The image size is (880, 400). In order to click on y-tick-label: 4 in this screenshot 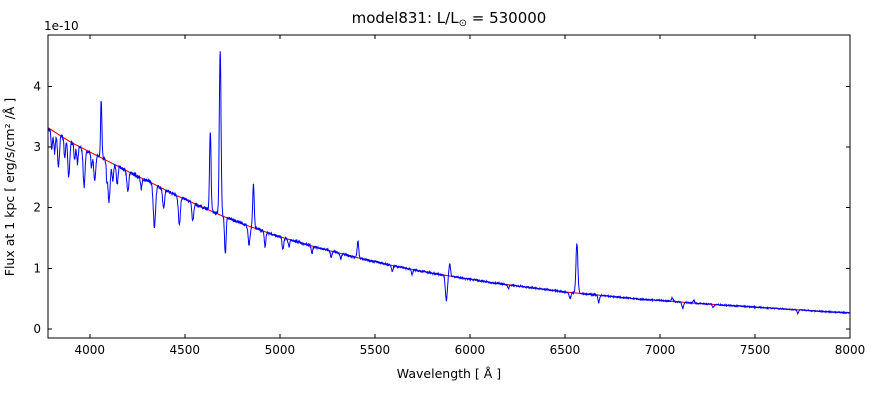, I will do `click(37, 87)`.